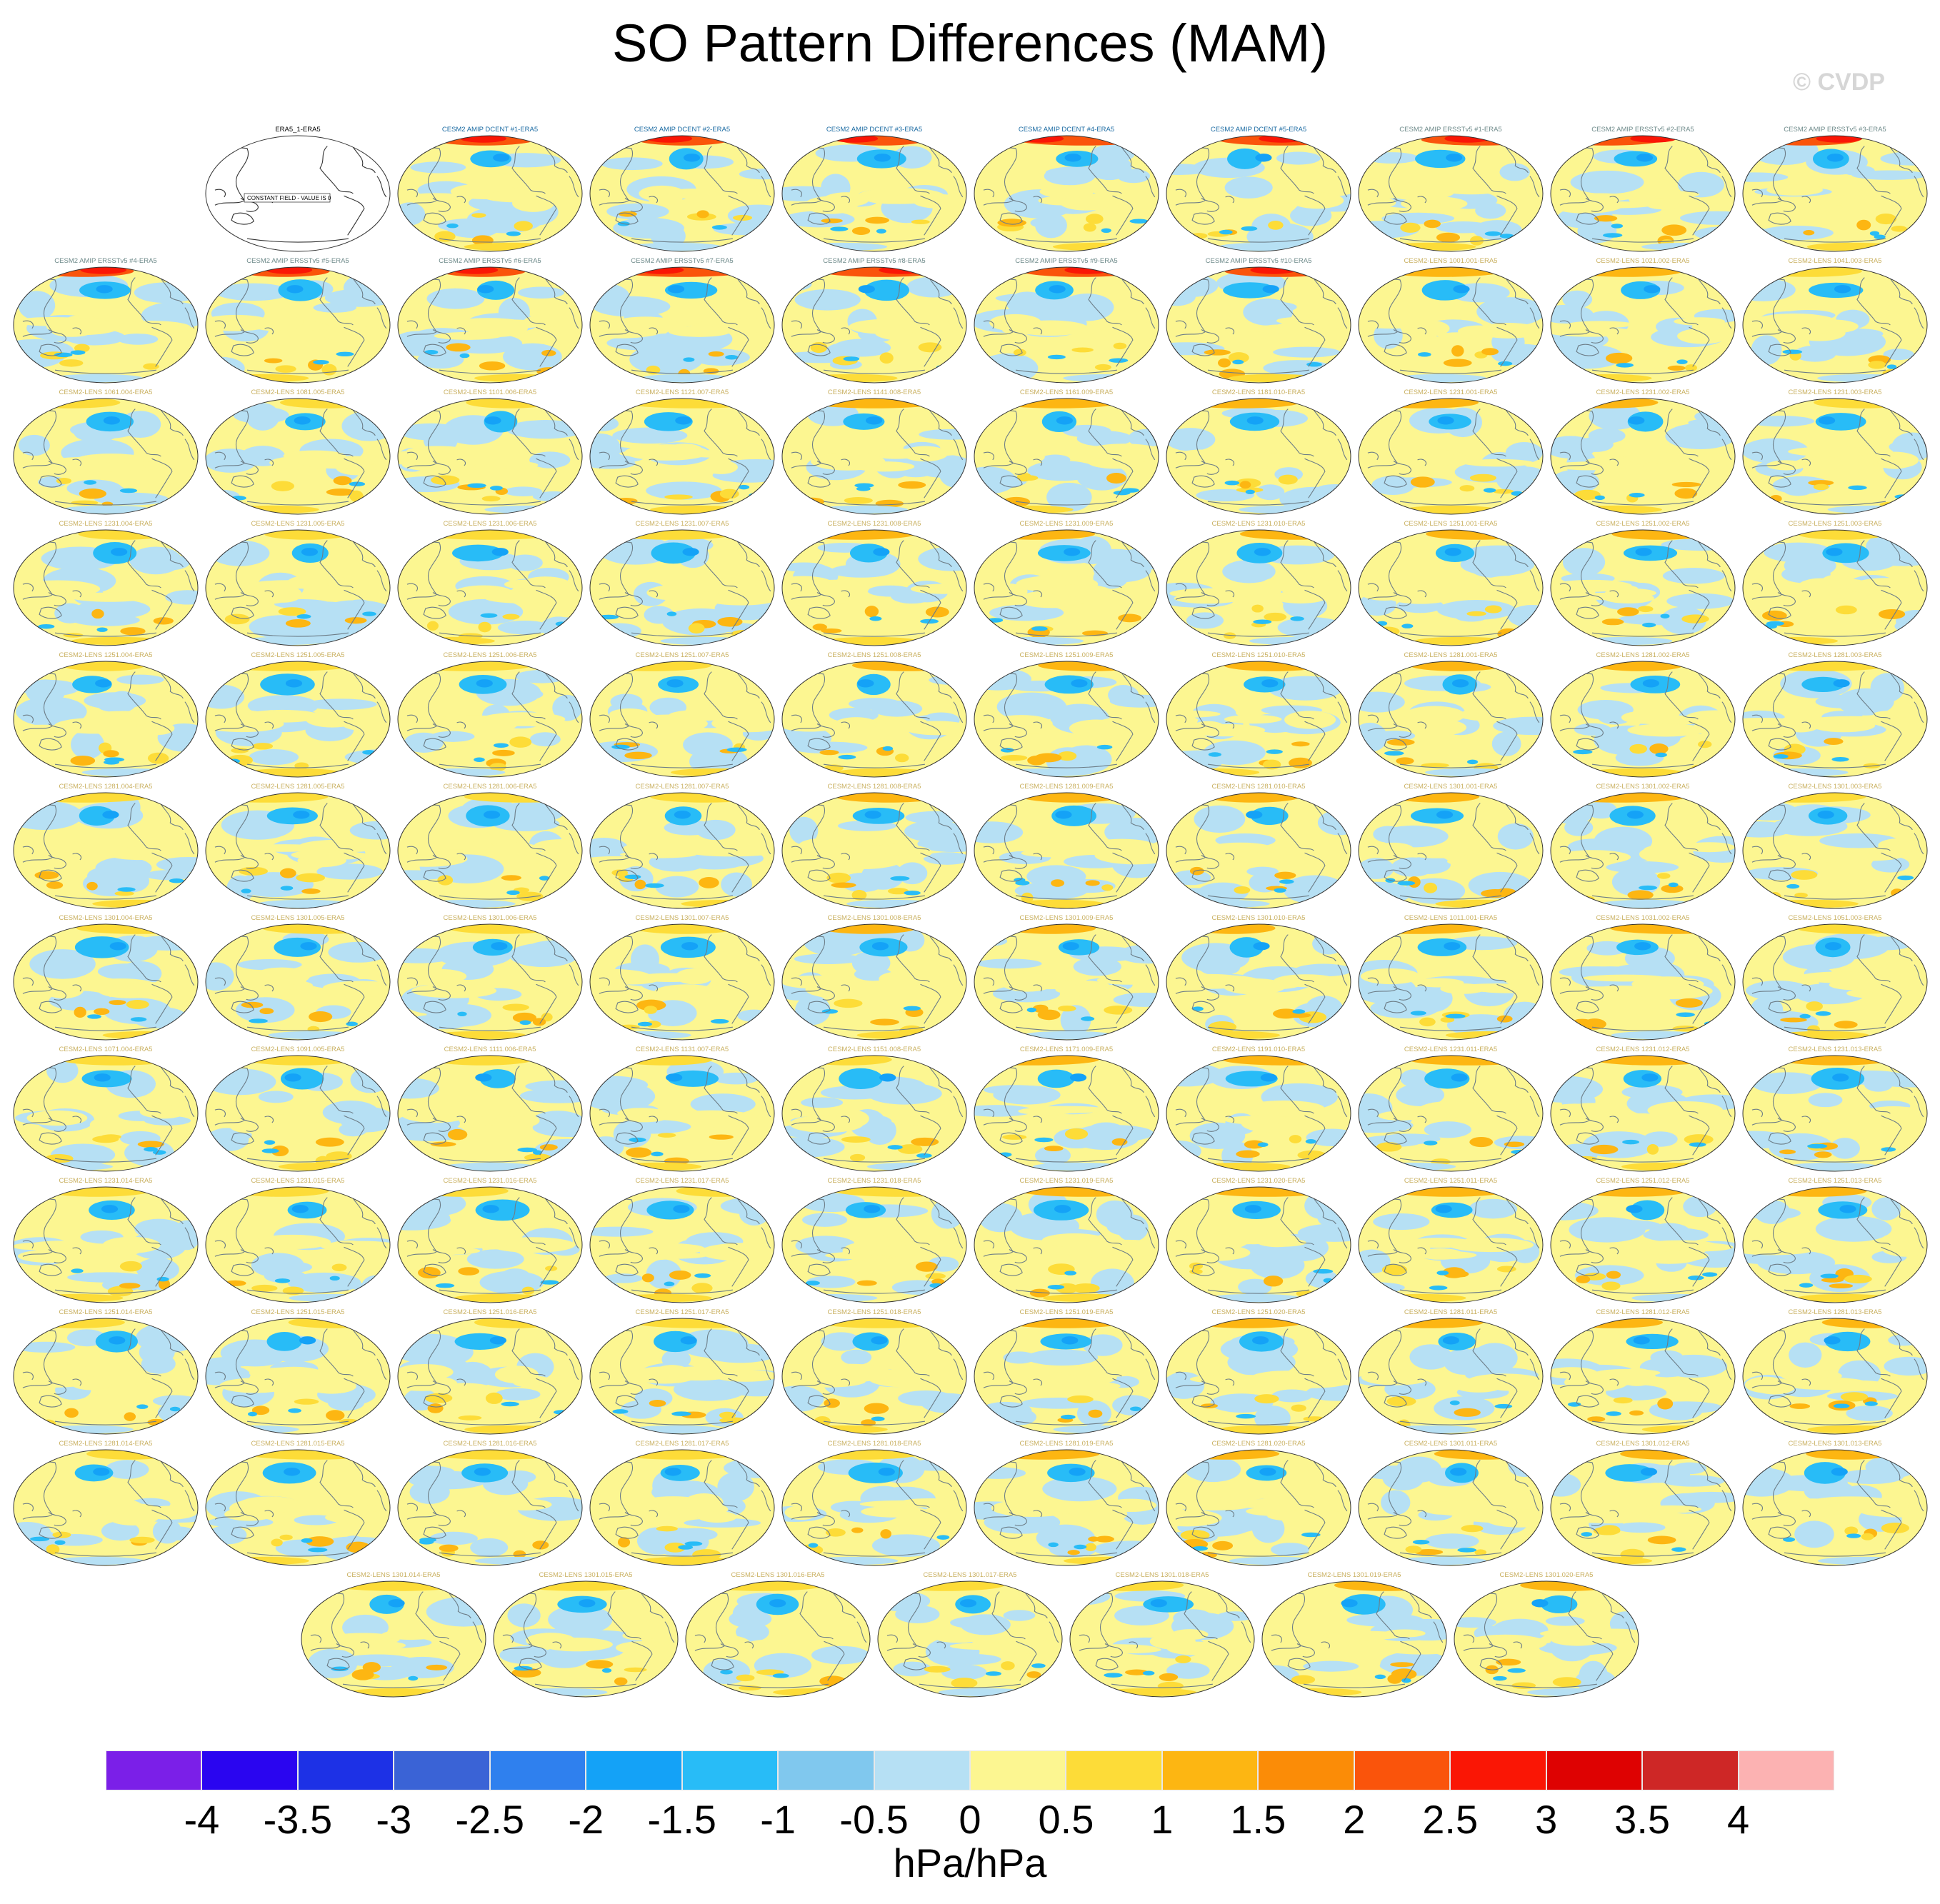  Describe the element at coordinates (298, 1819) in the screenshot. I see `colorbar-tick-label: -3.5` at that location.